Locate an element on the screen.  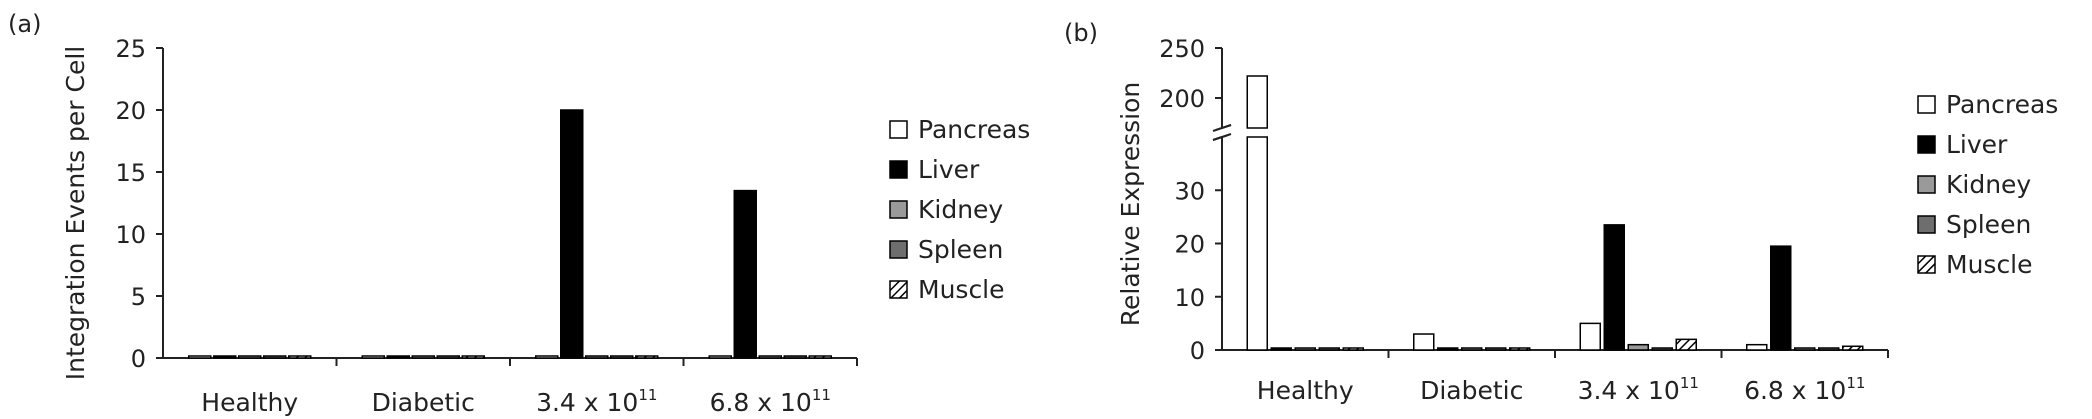
x-tick-label-a-1: Diabetic is located at coordinates (423, 402).